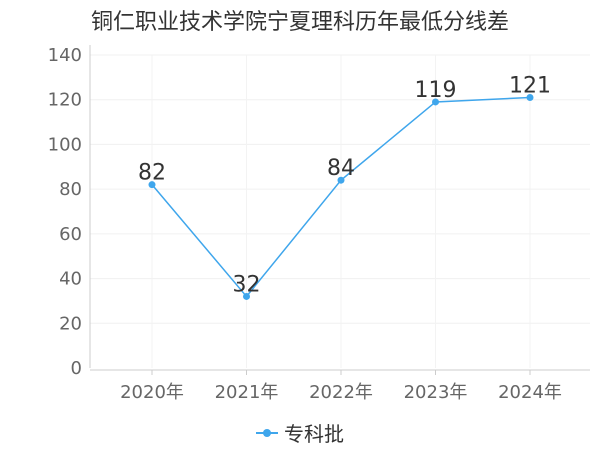 The width and height of the screenshot is (600, 450). Describe the element at coordinates (299, 22) in the screenshot. I see `chart-title: 铜仁职业技术学院宁夏理科历年最低分线差` at that location.